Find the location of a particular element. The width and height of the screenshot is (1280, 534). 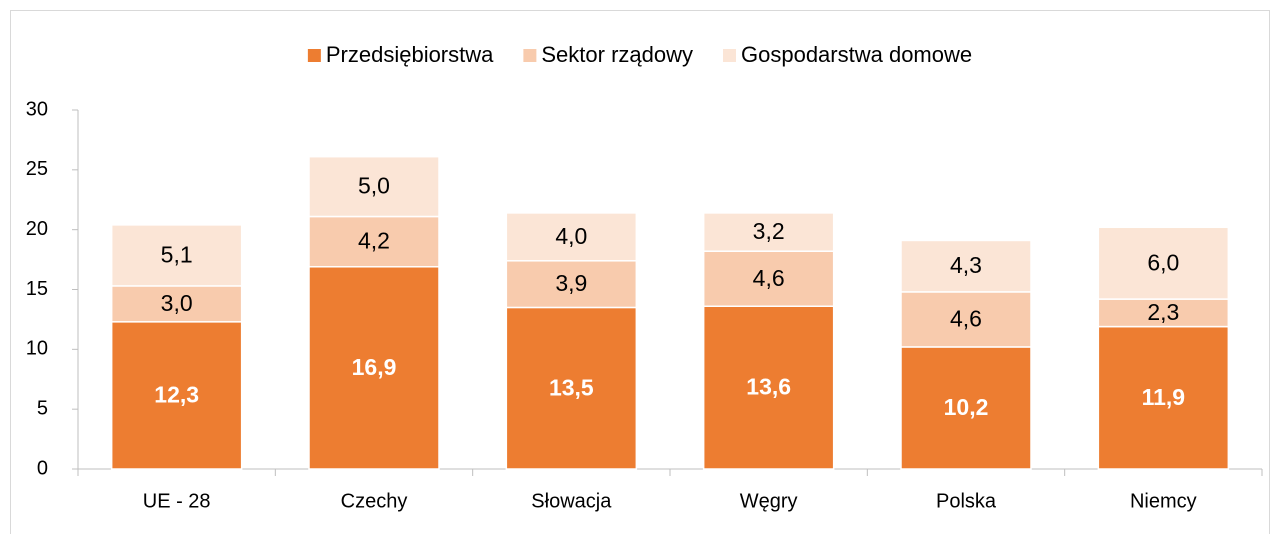

y-tick-label: 5 is located at coordinates (42, 408).